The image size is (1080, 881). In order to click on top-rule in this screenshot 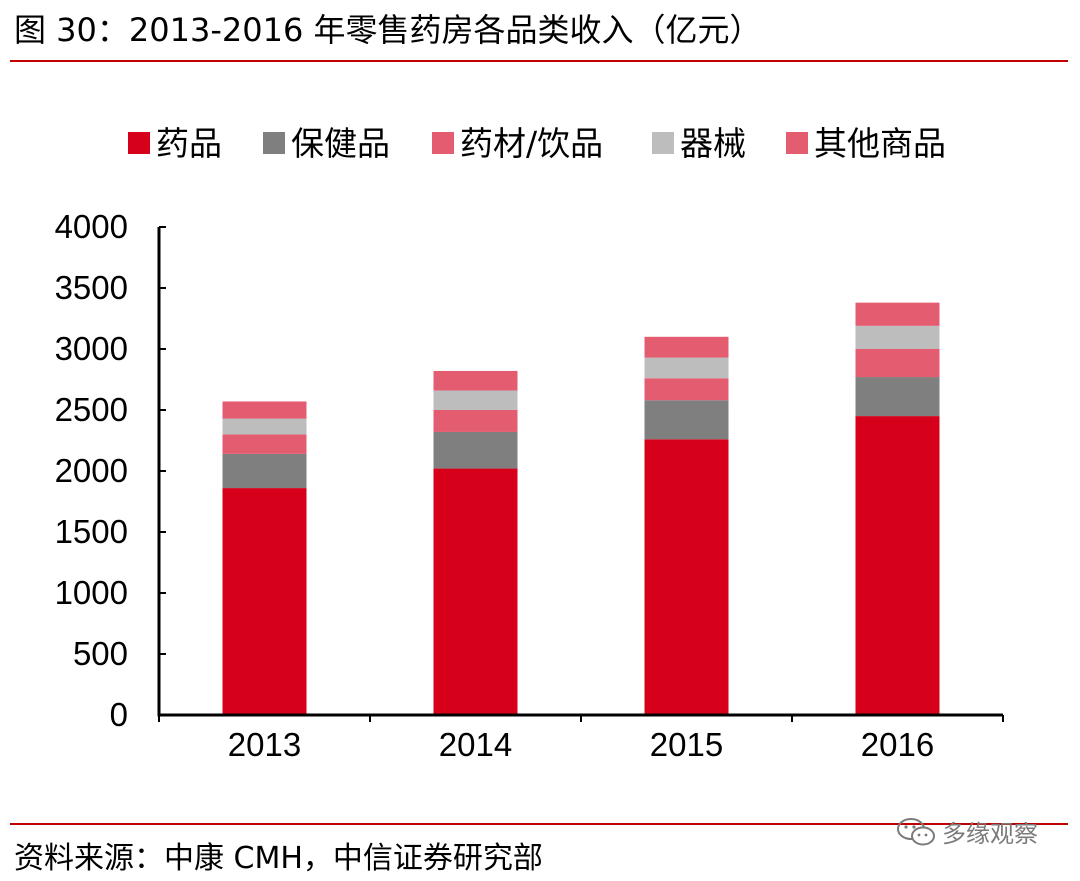, I will do `click(539, 61)`.